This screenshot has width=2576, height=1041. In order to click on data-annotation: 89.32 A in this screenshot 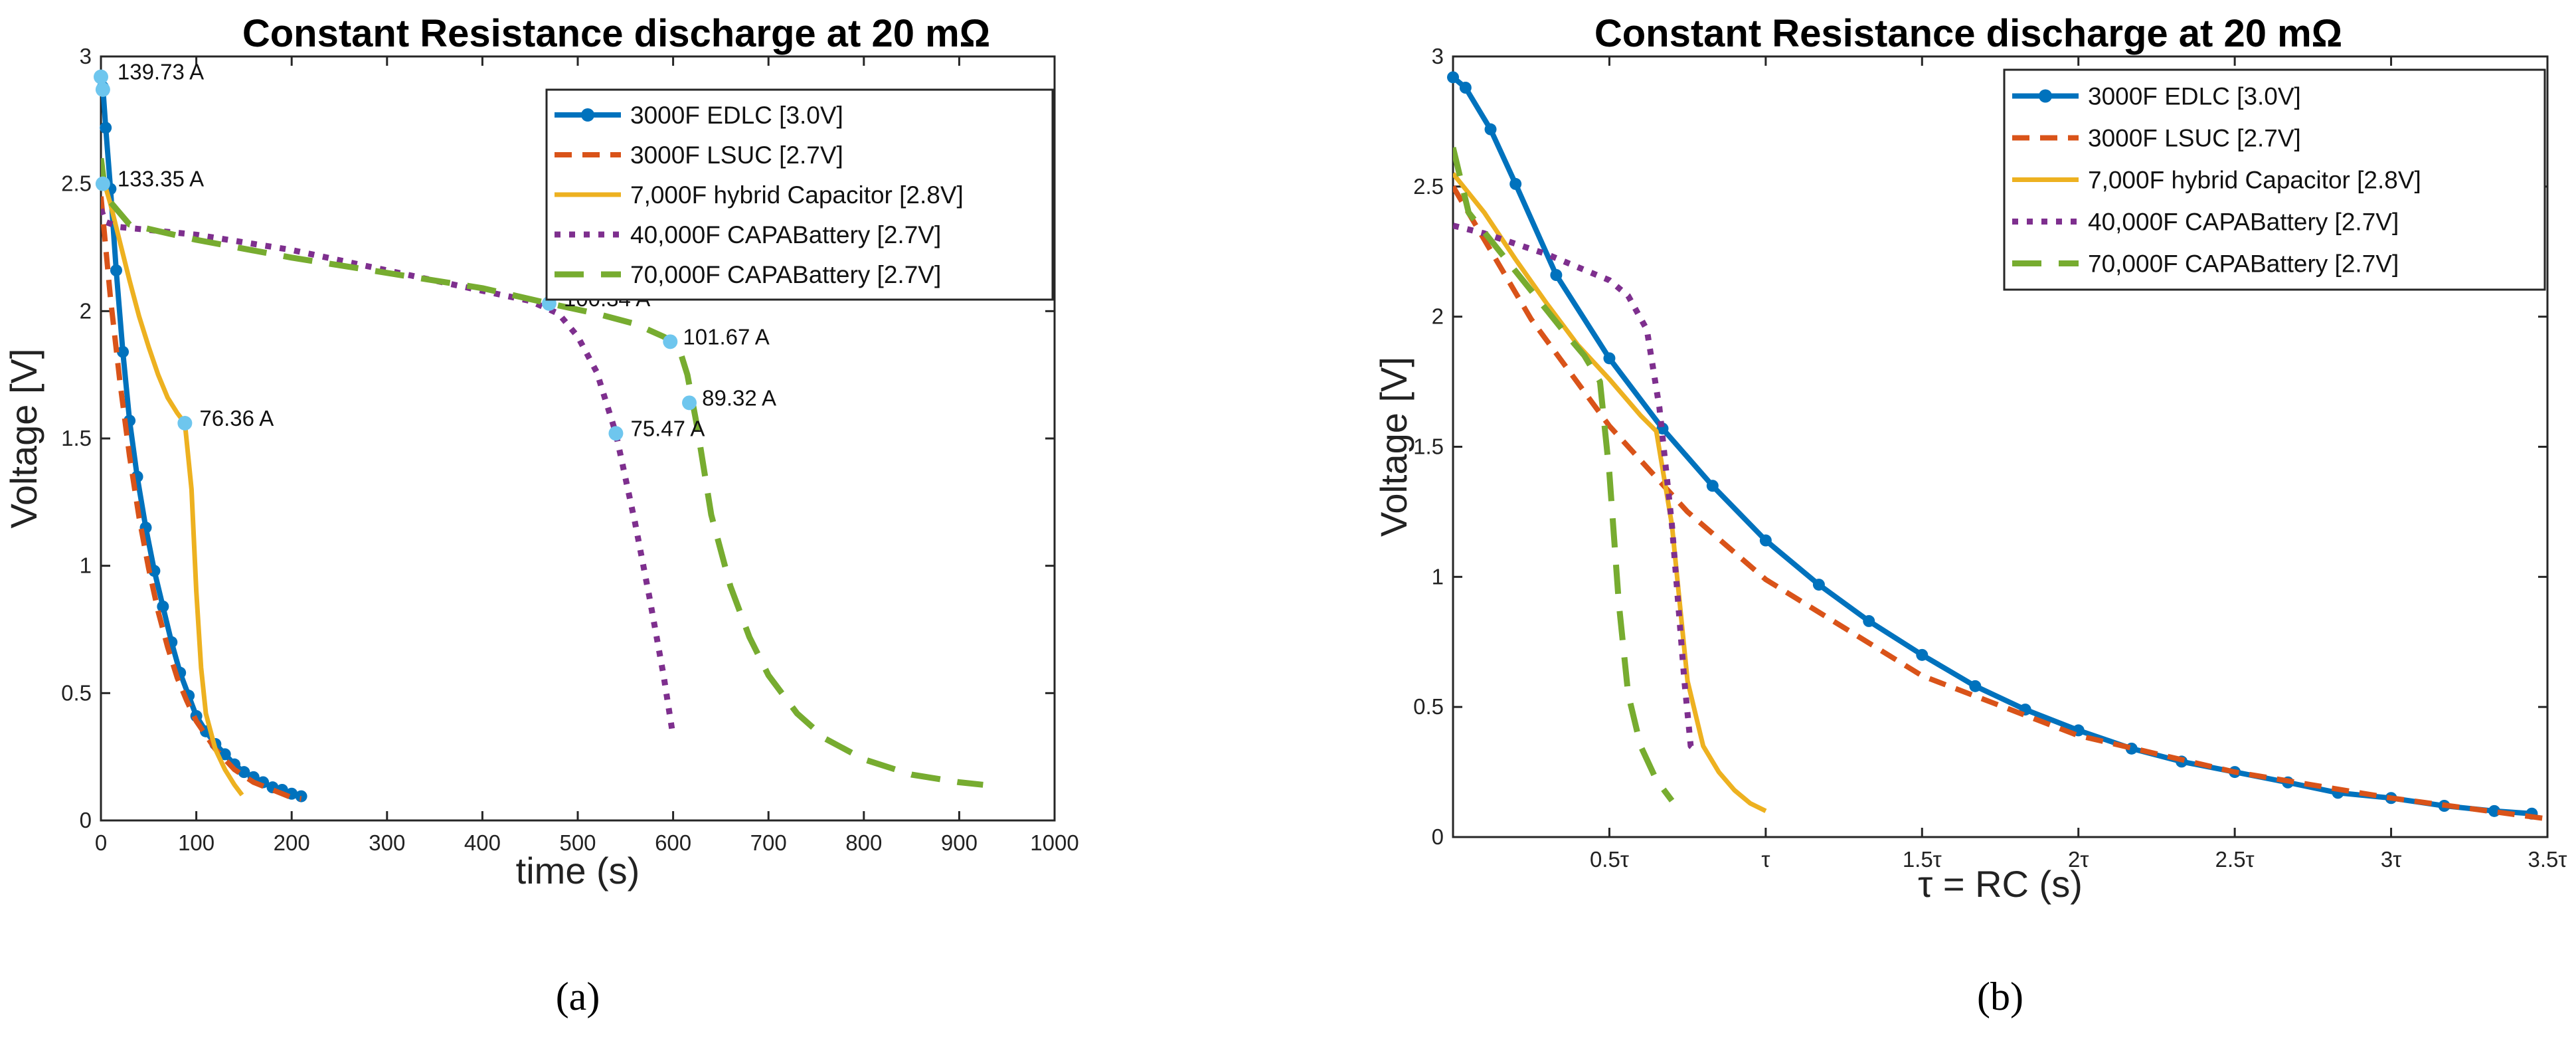, I will do `click(739, 397)`.